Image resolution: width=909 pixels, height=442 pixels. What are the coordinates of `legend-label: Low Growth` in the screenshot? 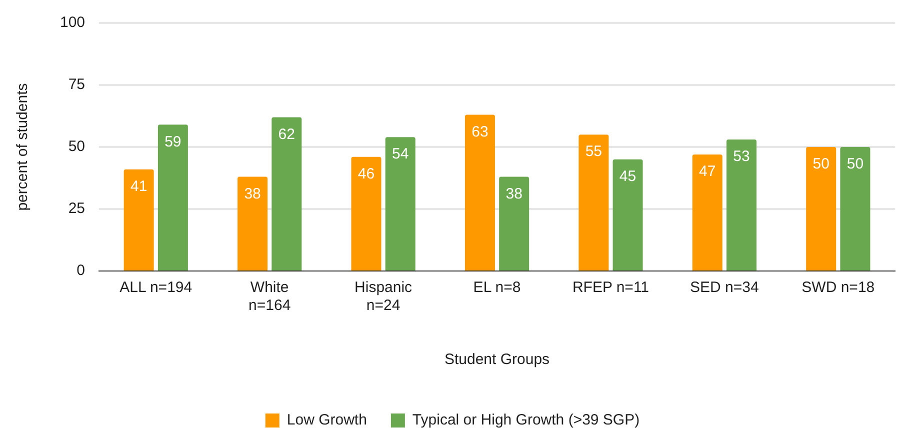 It's located at (326, 420).